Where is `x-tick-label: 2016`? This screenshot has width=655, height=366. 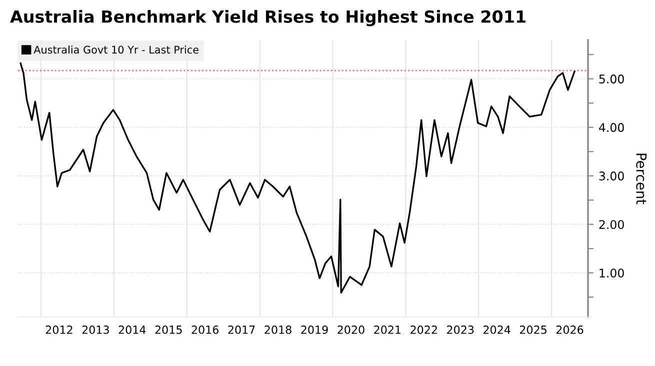 x-tick-label: 2016 is located at coordinates (205, 330).